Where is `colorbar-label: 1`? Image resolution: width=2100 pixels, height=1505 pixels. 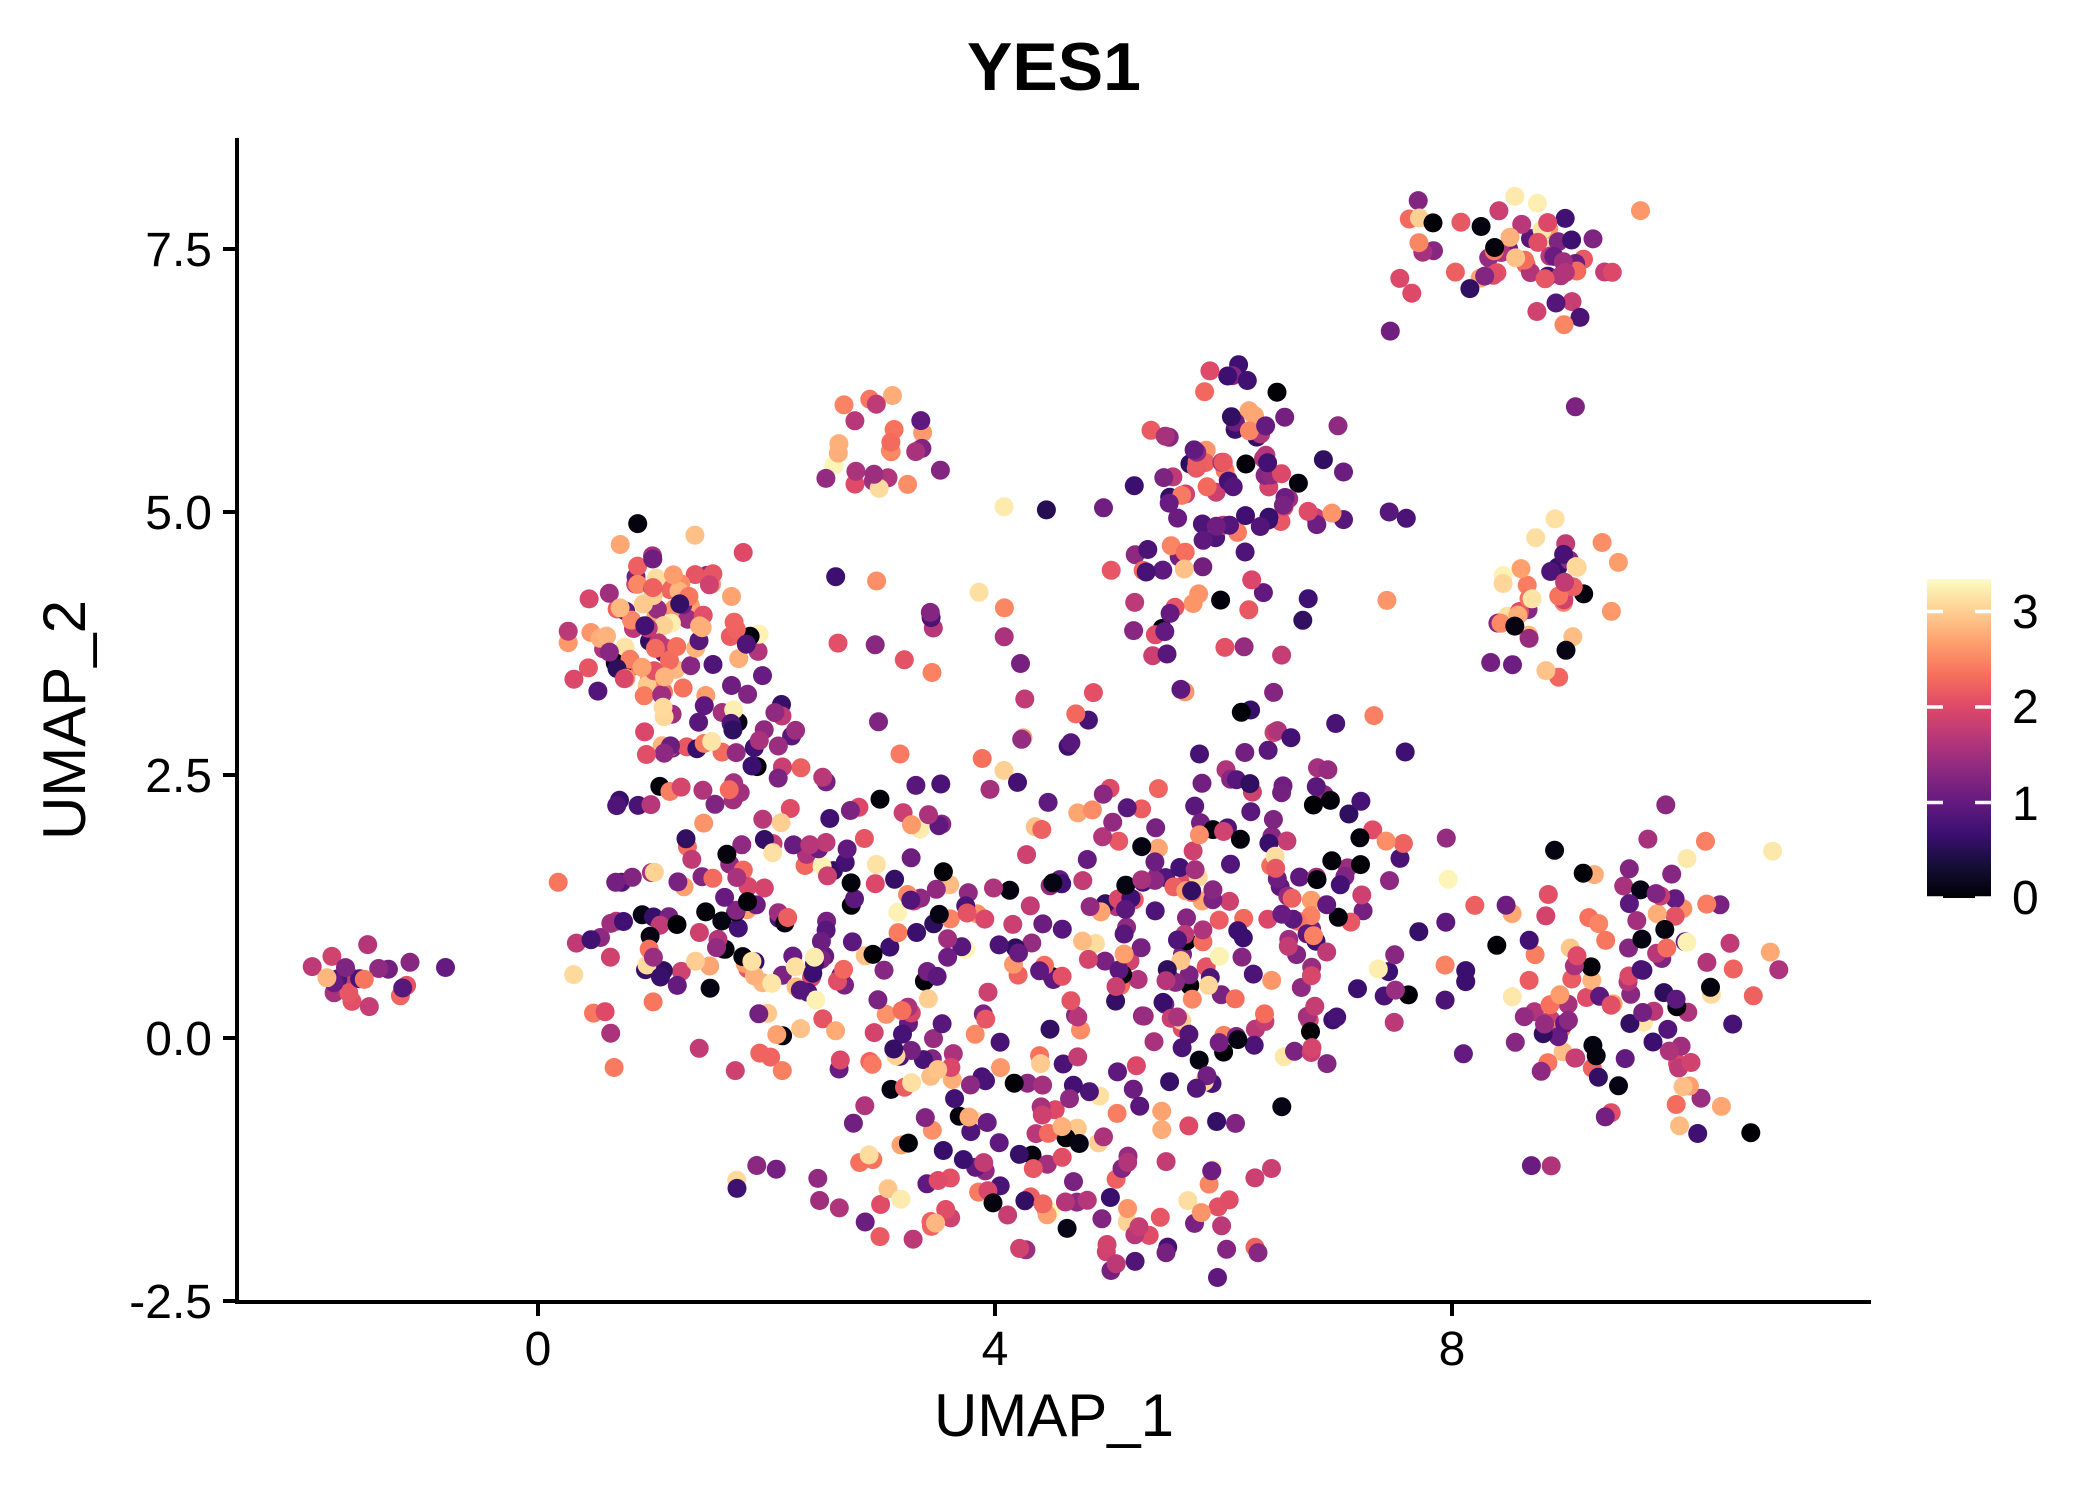
colorbar-label: 1 is located at coordinates (2025, 804).